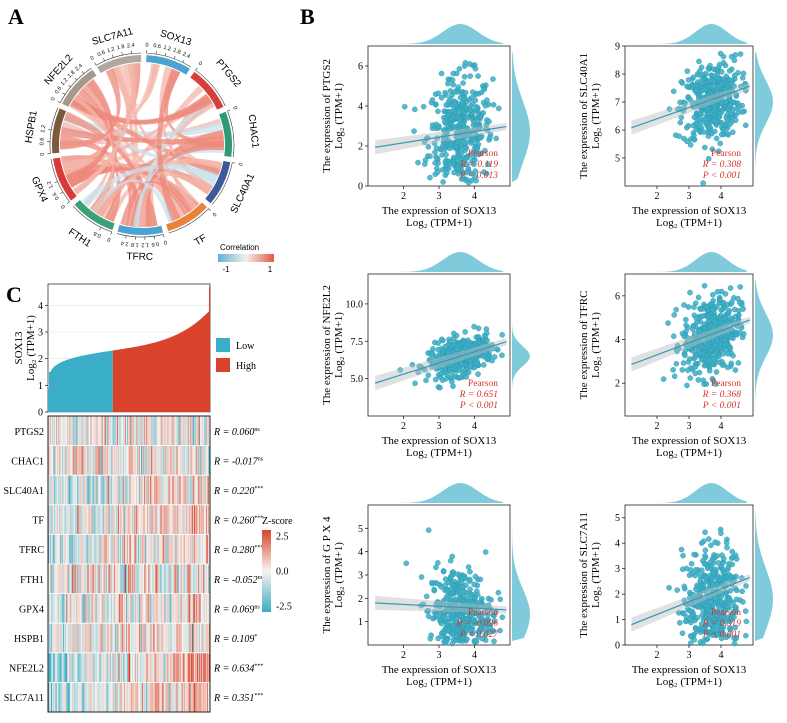 Image resolution: width=787 pixels, height=723 pixels. Describe the element at coordinates (722, 395) in the screenshot. I see `correlation-stat-text: R = 0.368` at that location.